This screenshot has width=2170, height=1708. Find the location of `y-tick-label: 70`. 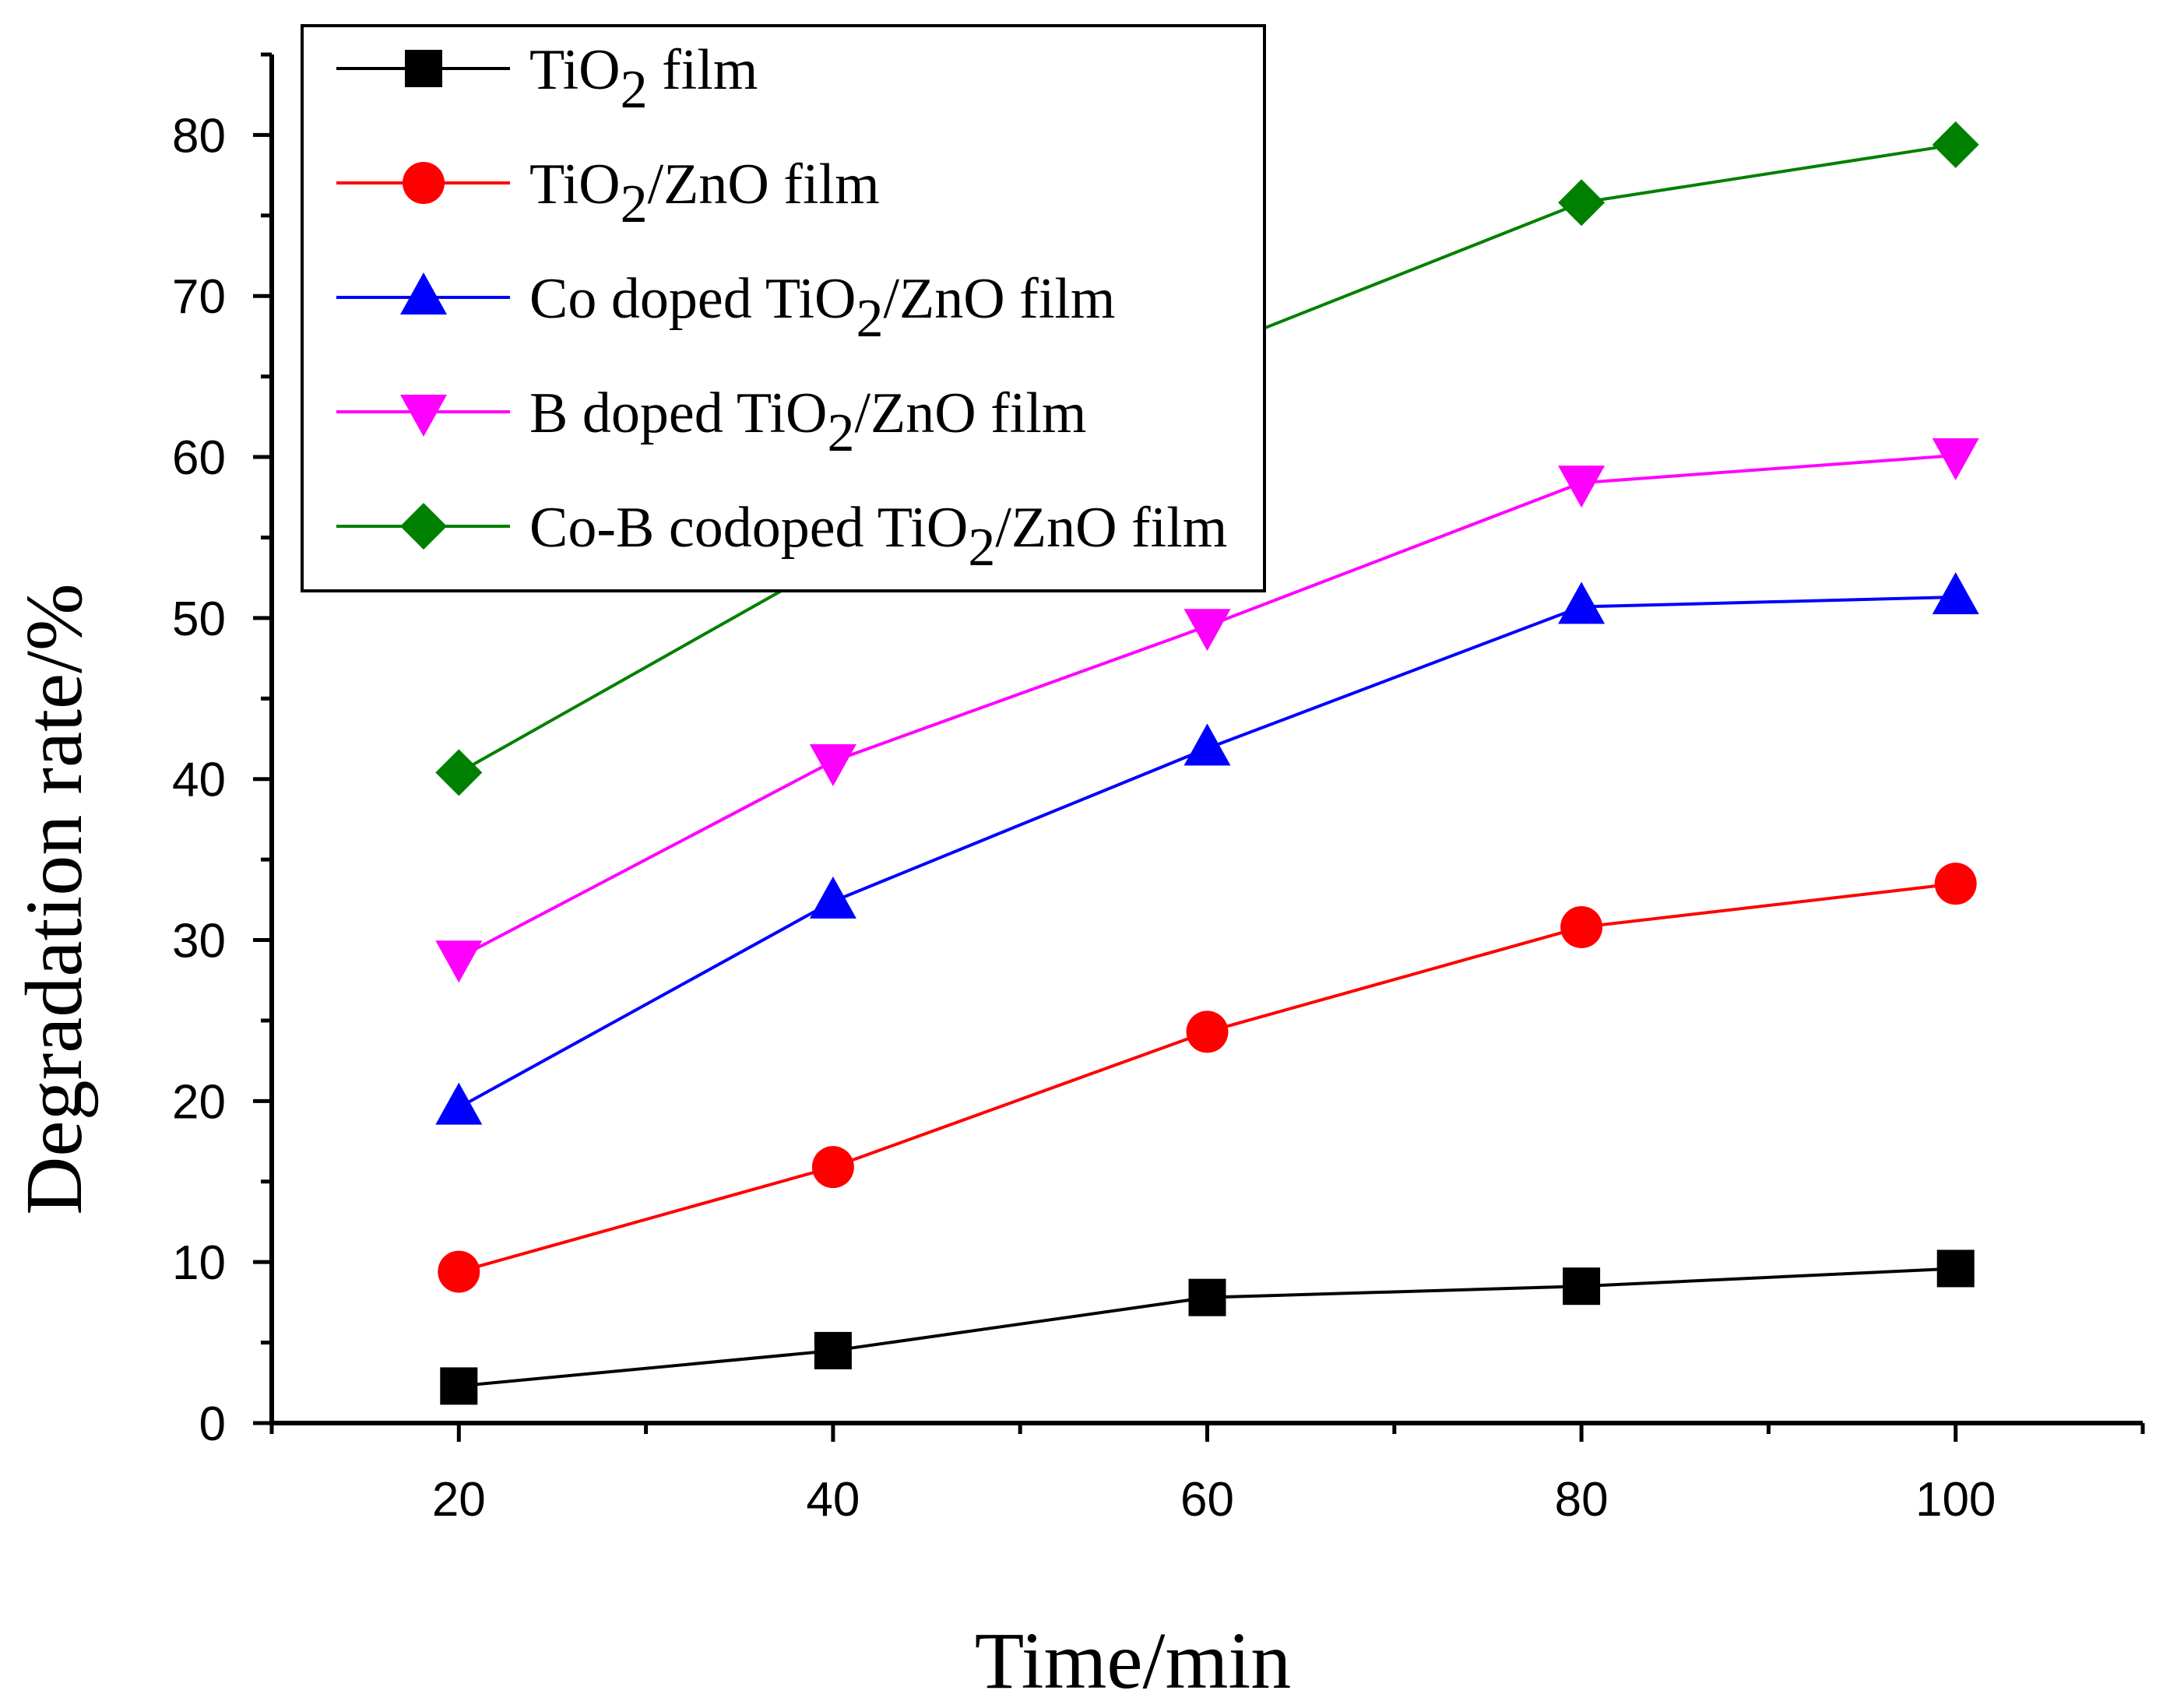

y-tick-label: 70 is located at coordinates (199, 297).